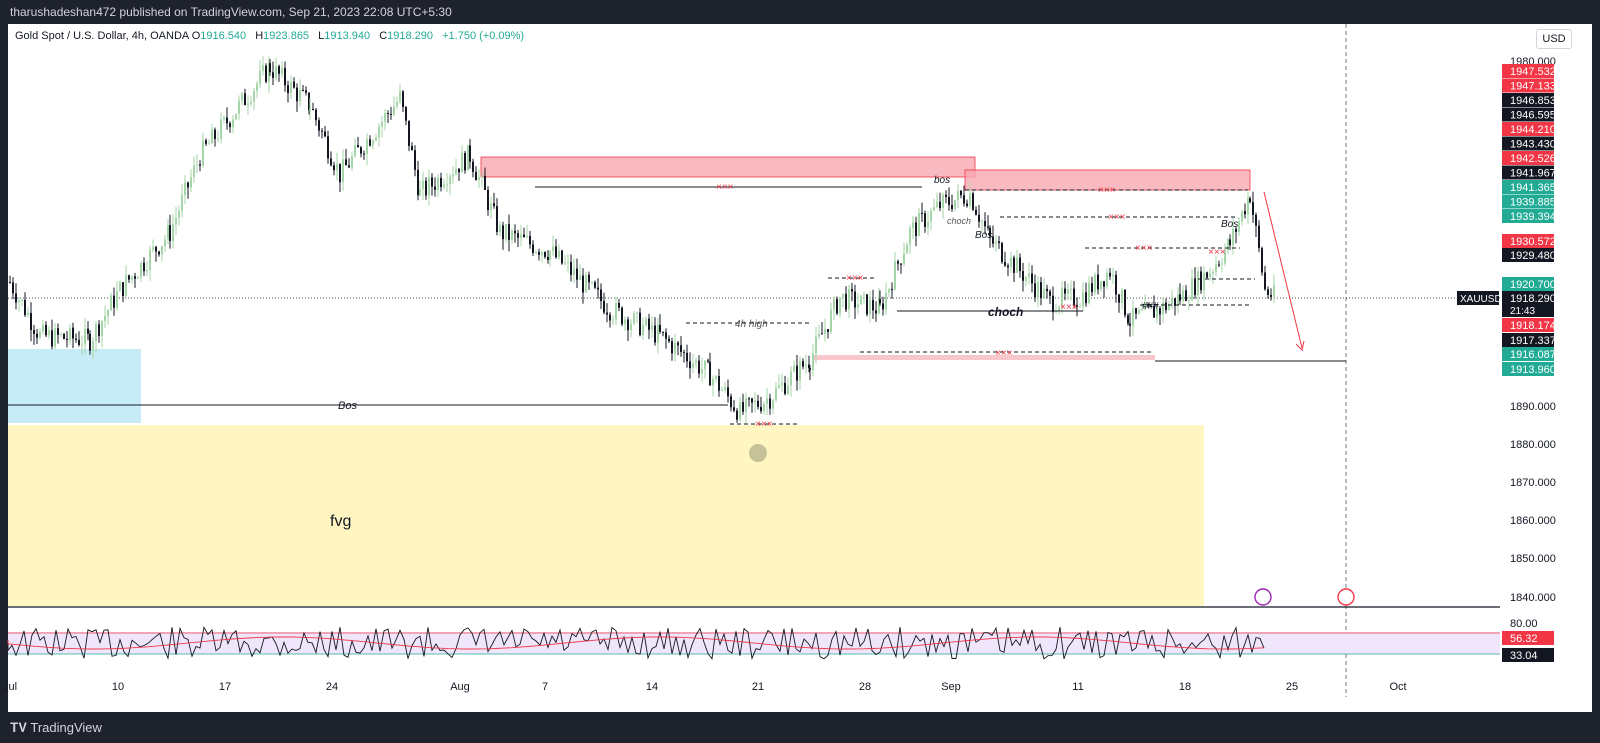  What do you see at coordinates (196, 36) in the screenshot?
I see `open-label: O` at bounding box center [196, 36].